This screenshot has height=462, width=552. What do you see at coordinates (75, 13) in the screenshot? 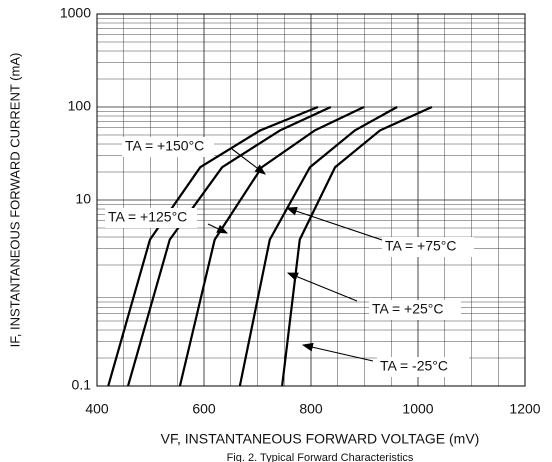
I see `y-tick-label: 1000` at bounding box center [75, 13].